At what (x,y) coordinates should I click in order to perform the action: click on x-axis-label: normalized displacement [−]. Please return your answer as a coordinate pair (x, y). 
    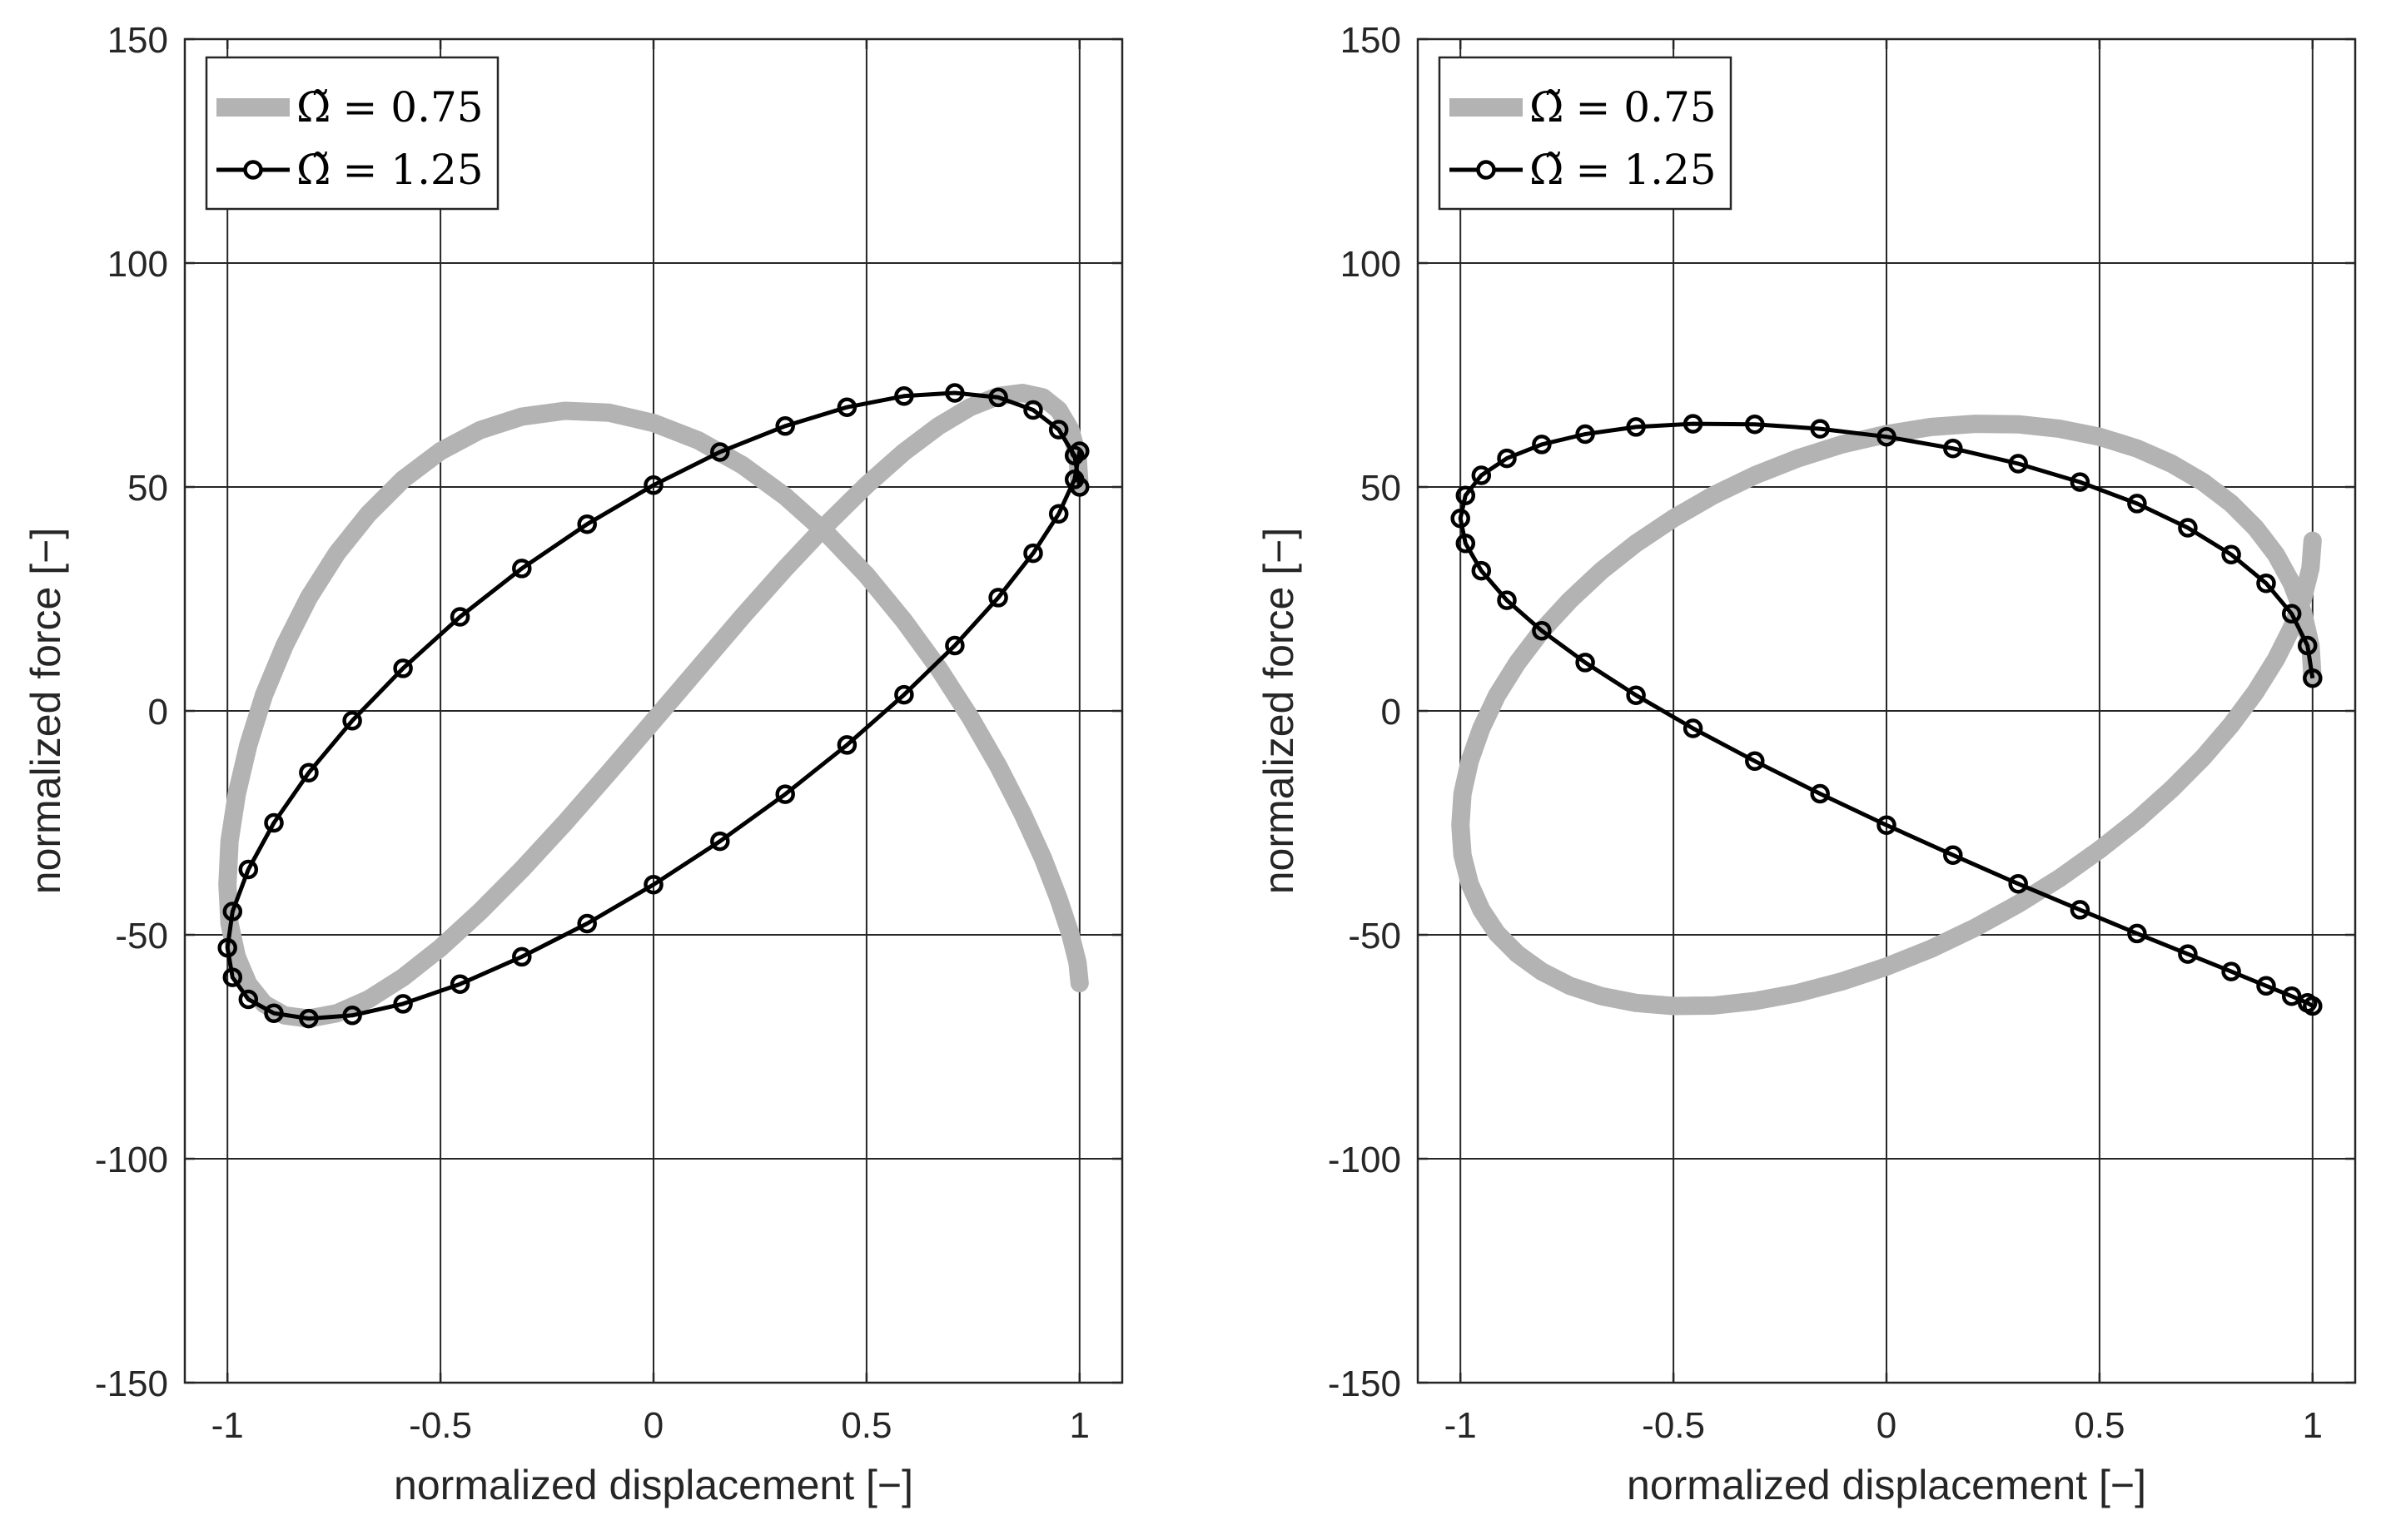
    Looking at the image, I should click on (1887, 1485).